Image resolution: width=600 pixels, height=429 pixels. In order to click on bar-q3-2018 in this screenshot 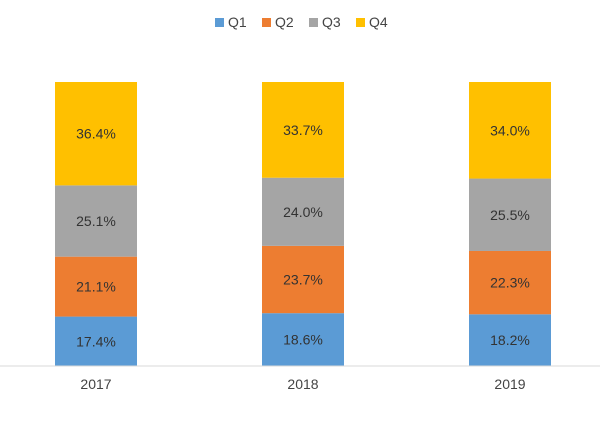, I will do `click(303, 211)`.